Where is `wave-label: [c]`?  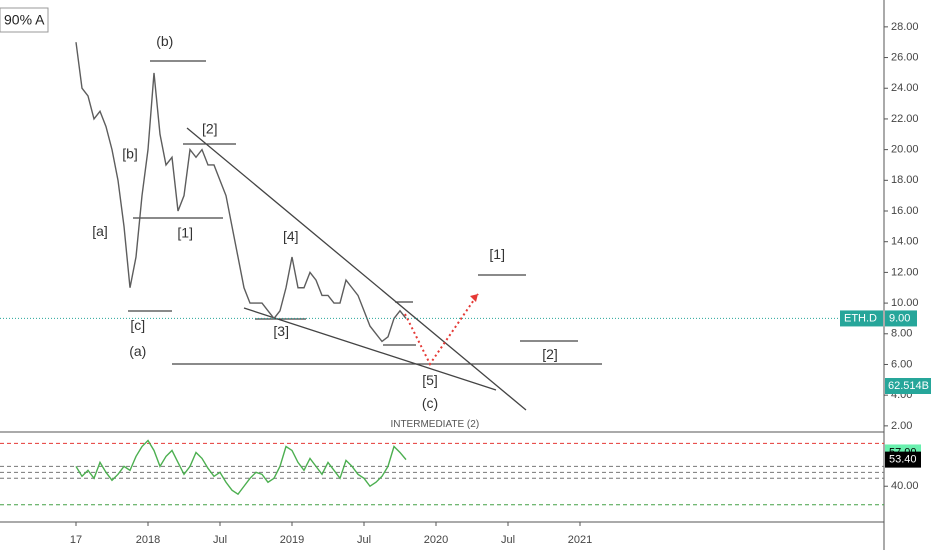 wave-label: [c] is located at coordinates (137, 325).